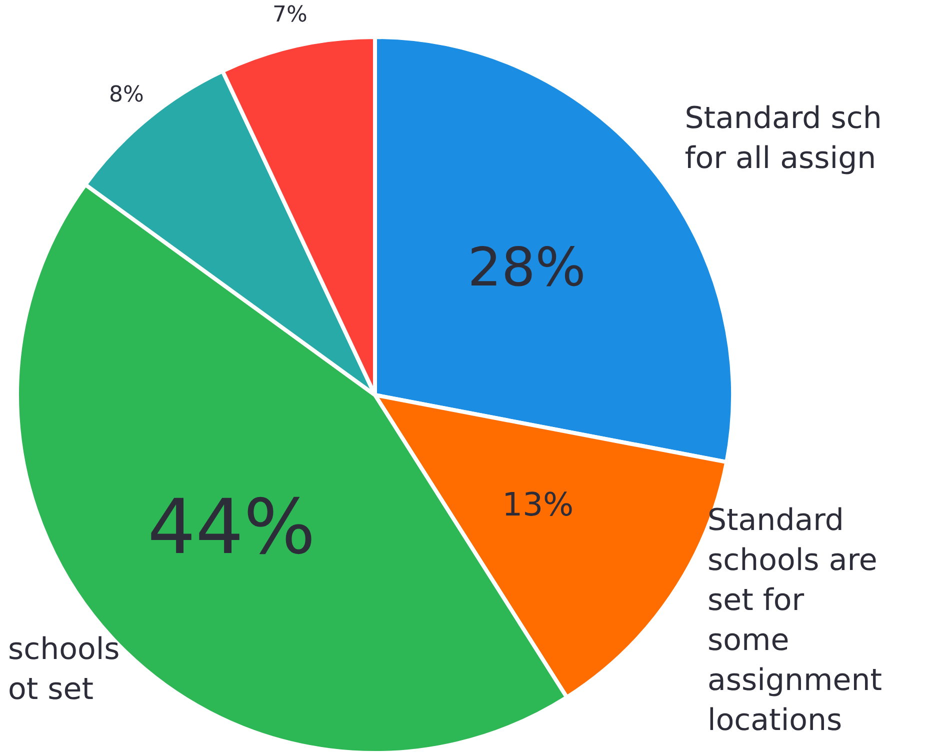  Describe the element at coordinates (794, 620) in the screenshot. I see `slice-label: Standard schools are set for some assignment locations` at that location.